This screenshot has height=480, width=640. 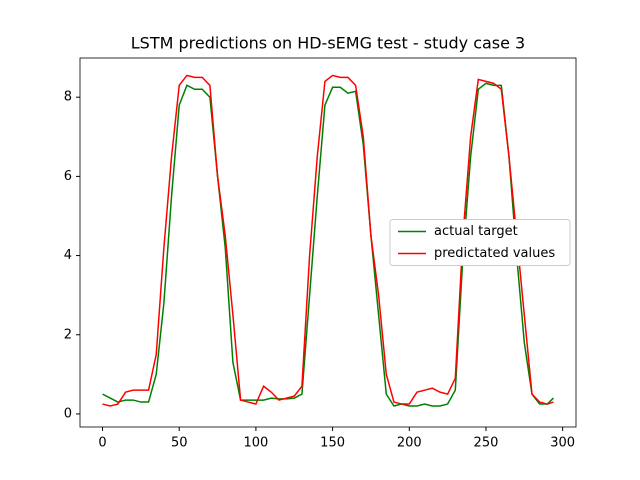 I want to click on y-tick-label: 4, so click(x=68, y=255).